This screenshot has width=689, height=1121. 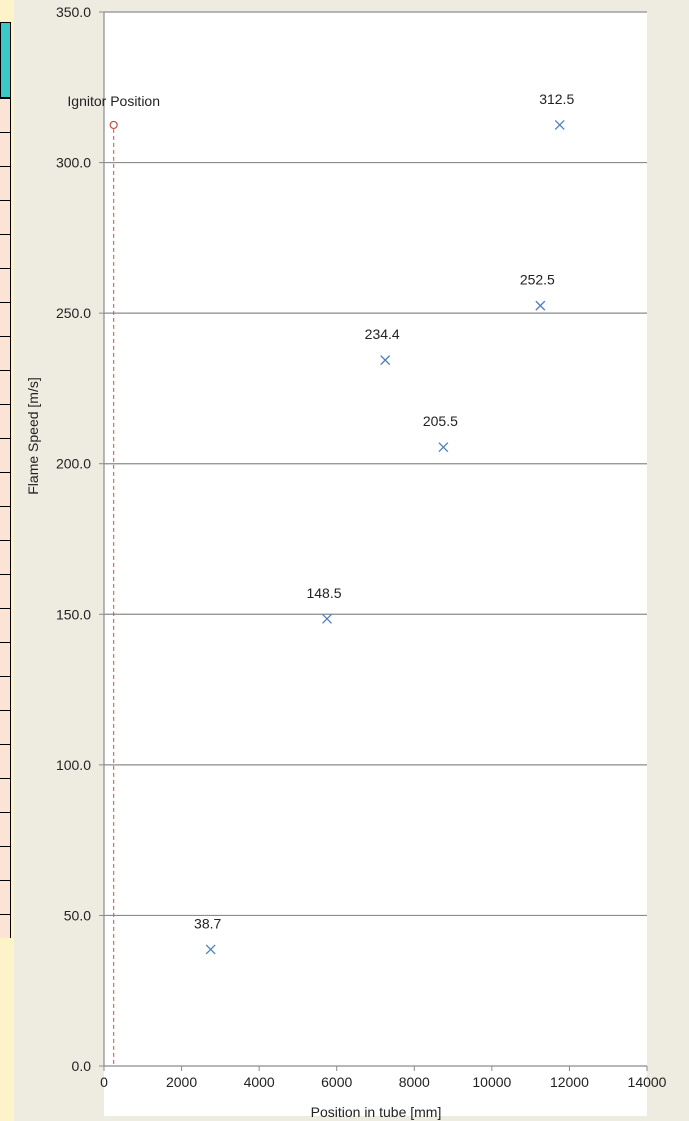 I want to click on x-tick-label: 10000, so click(x=491, y=1082).